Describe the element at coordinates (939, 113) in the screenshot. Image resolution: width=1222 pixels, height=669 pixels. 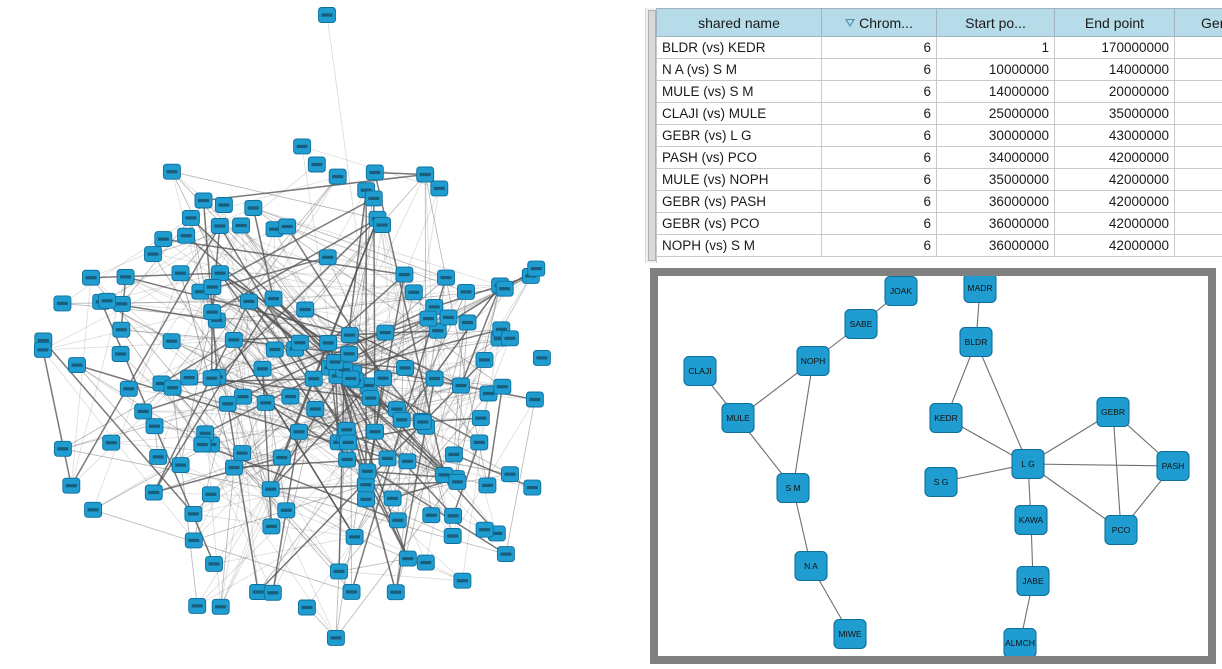
I see `table-row: CLAJI (vs) MULE625000000350000005.9` at that location.